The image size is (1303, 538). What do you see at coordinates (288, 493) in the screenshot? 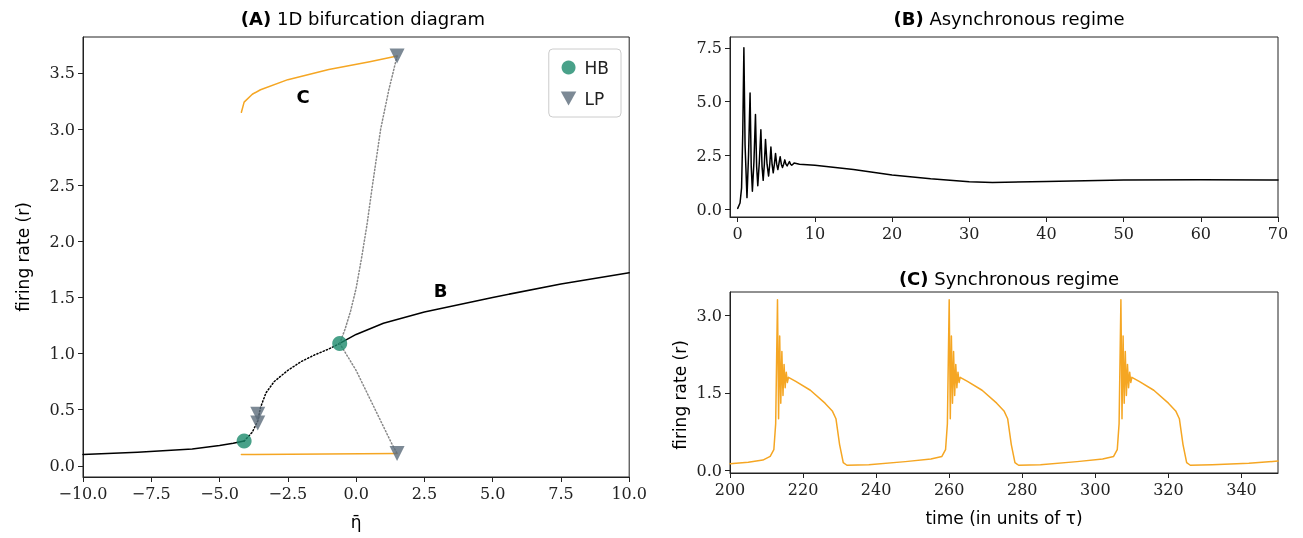
I see `x-tick-label: −2.5` at bounding box center [288, 493].